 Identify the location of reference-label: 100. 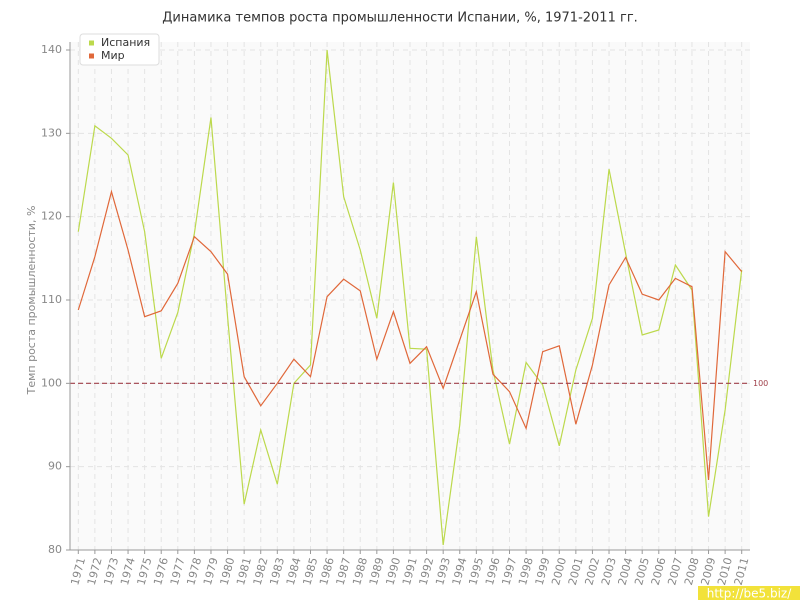
(760, 383).